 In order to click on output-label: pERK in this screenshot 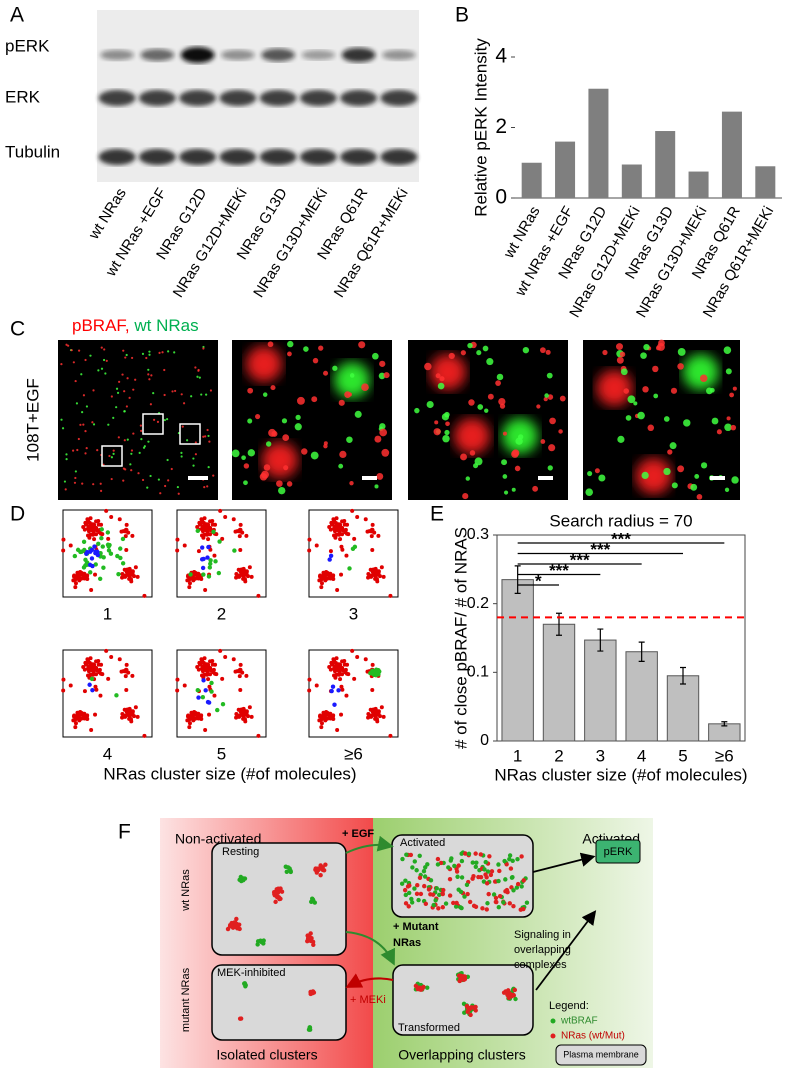, I will do `click(618, 852)`.